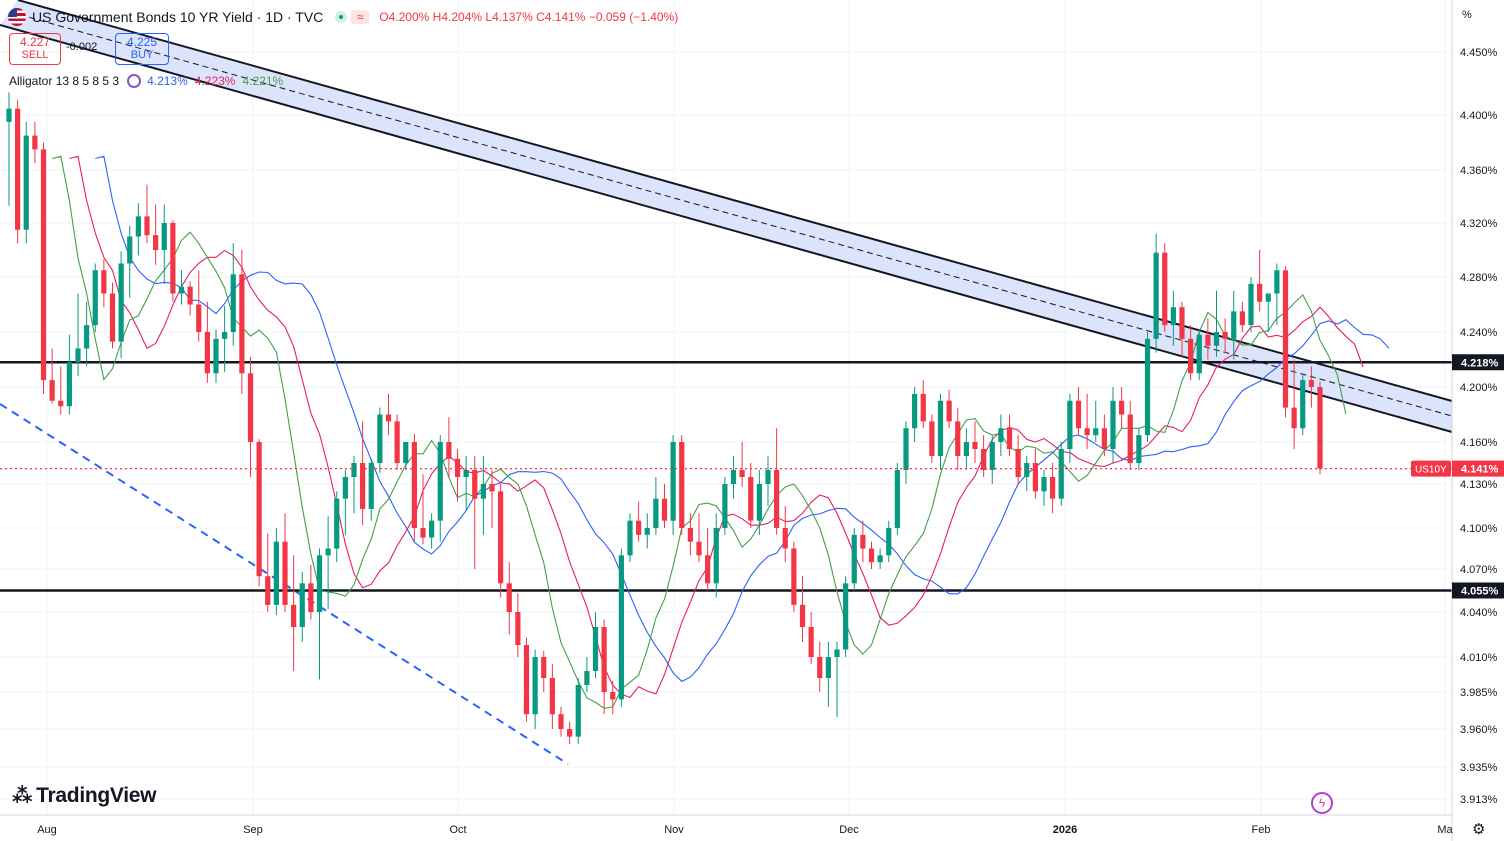 The height and width of the screenshot is (841, 1504). Describe the element at coordinates (84, 795) in the screenshot. I see `tradingview-logo: ⁂ TradingView` at that location.